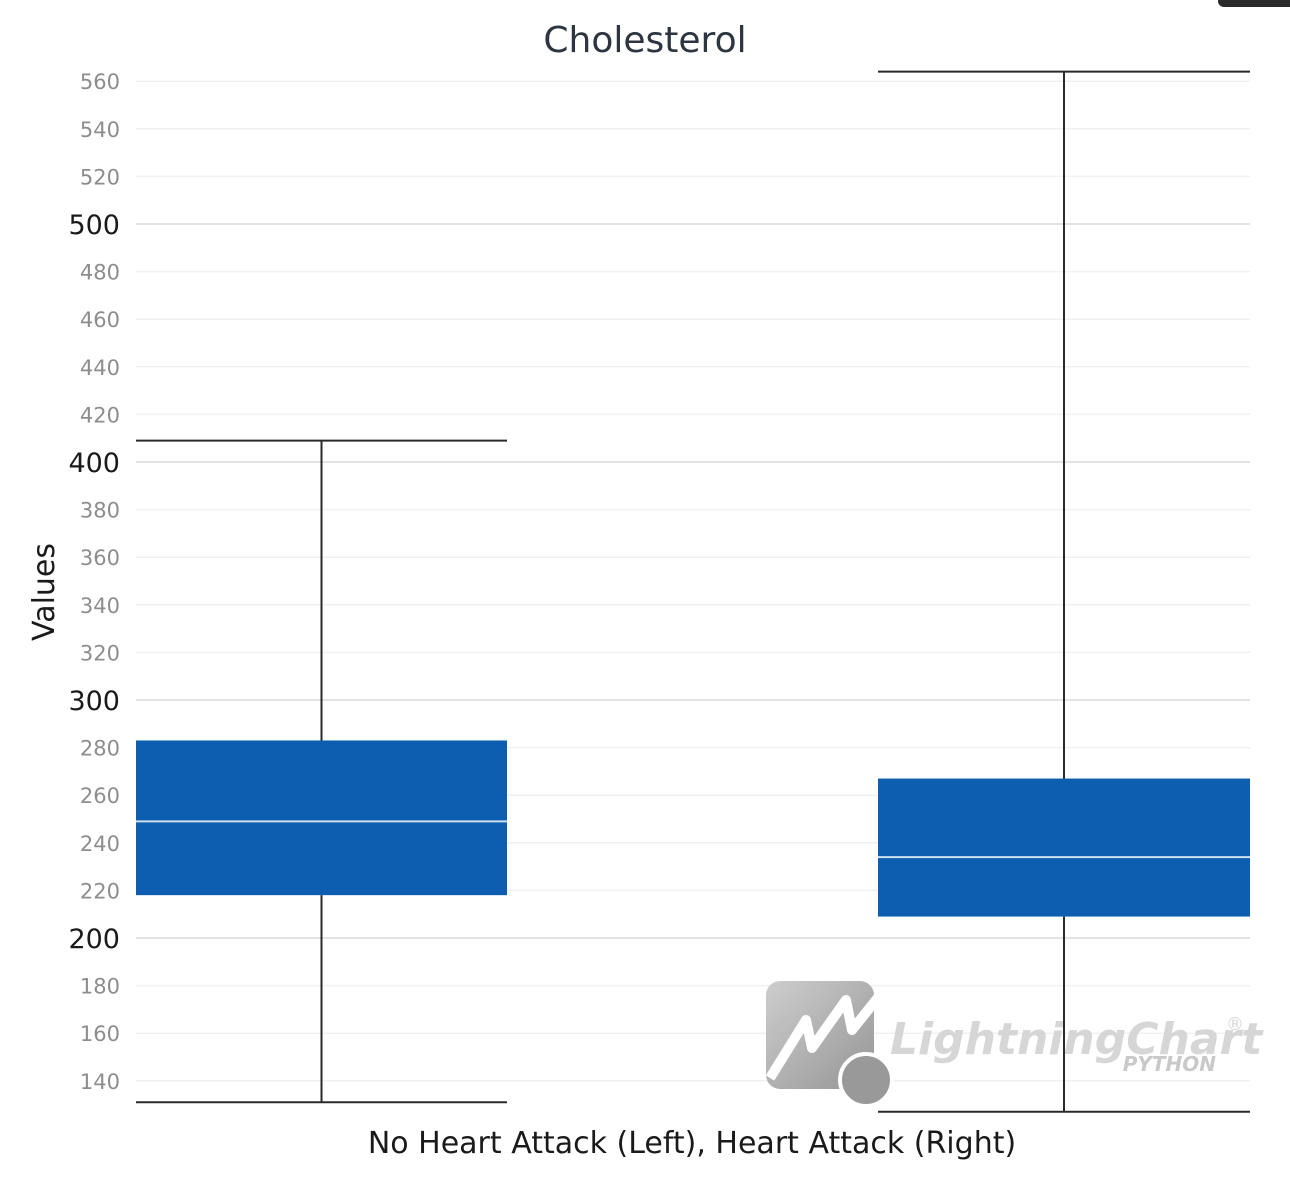  I want to click on y-tick-label-minor: 160, so click(100, 1034).